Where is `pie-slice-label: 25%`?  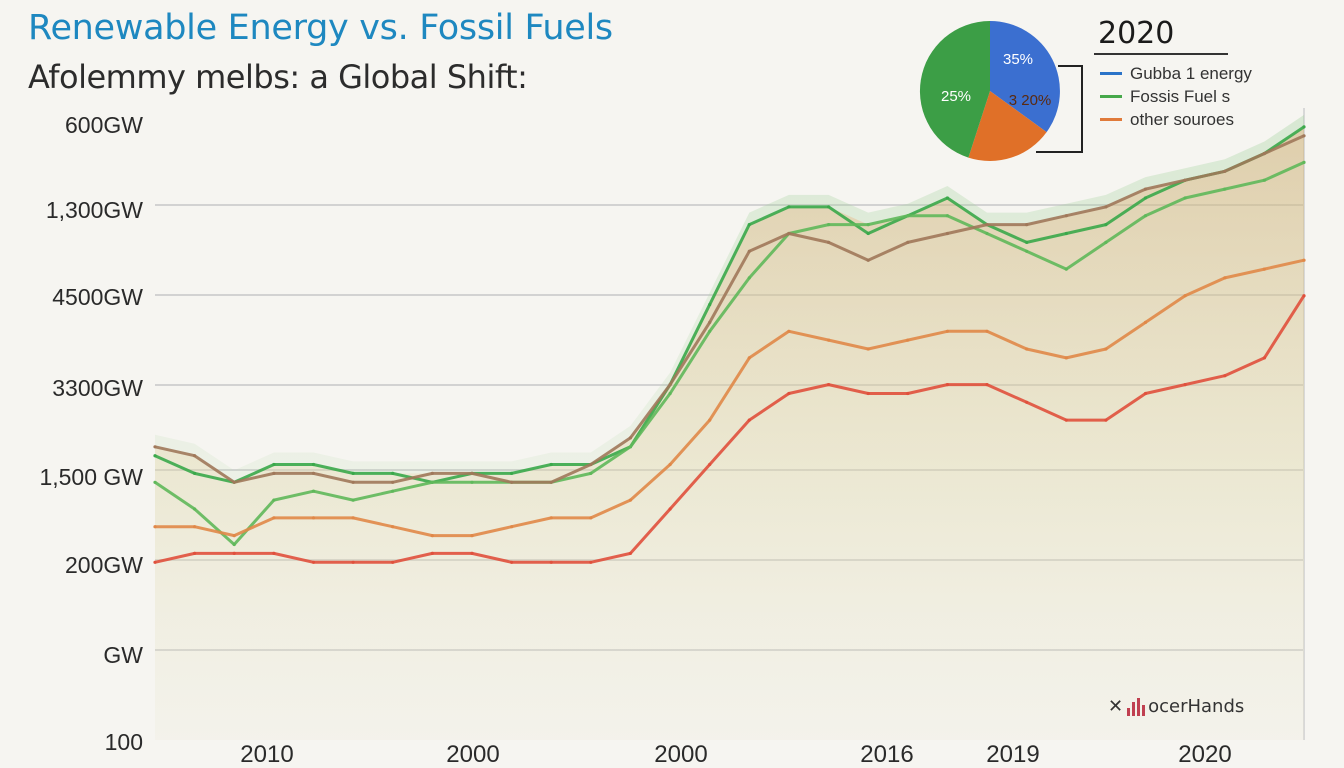
pie-slice-label: 25% is located at coordinates (956, 96).